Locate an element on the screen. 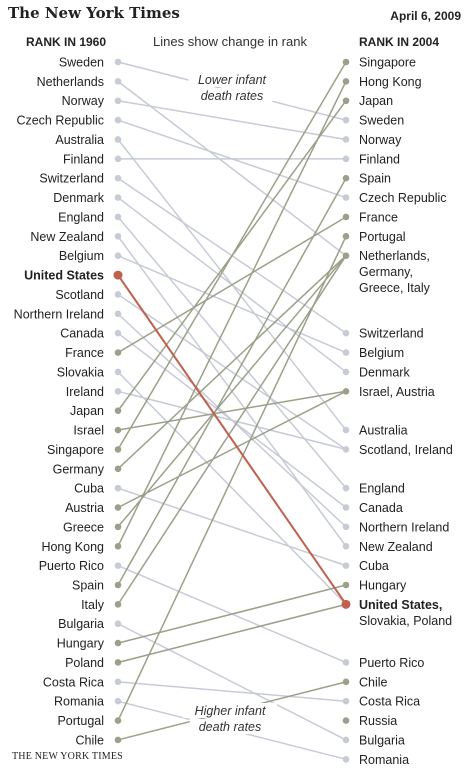  right-country-label: Cuba is located at coordinates (374, 566).